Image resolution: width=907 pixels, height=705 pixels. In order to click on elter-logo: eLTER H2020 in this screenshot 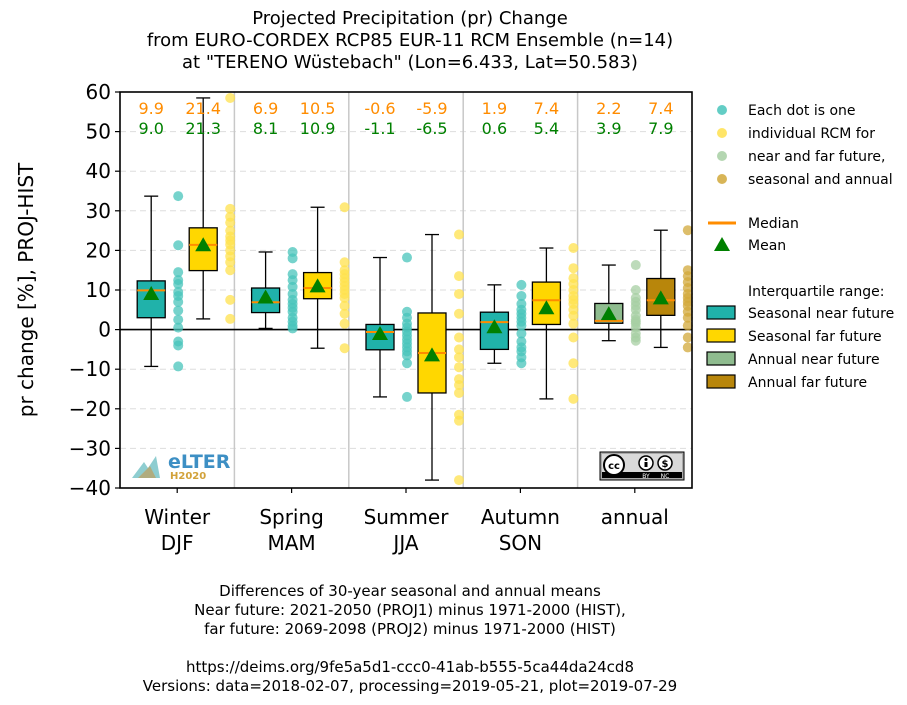, I will do `click(181, 466)`.